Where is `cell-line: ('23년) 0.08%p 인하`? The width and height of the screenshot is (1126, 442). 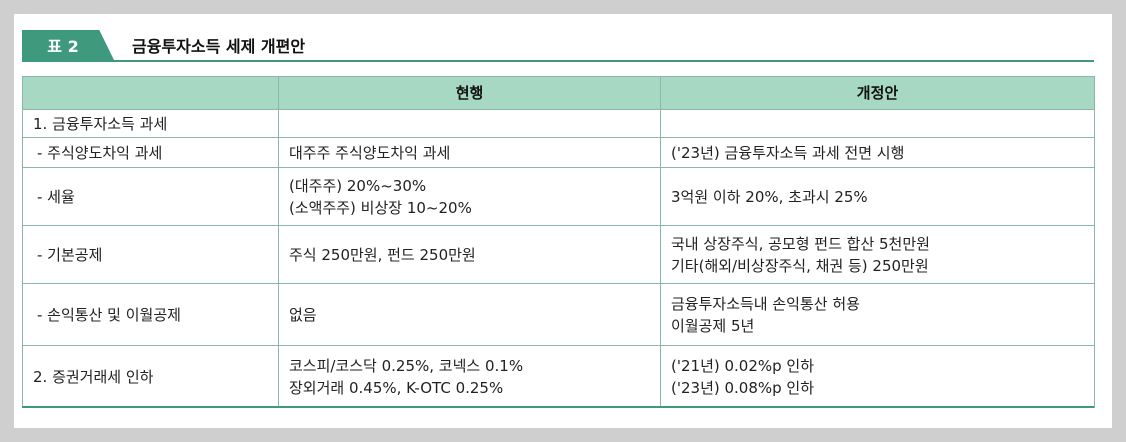
cell-line: ('23년) 0.08%p 인하 is located at coordinates (877, 388).